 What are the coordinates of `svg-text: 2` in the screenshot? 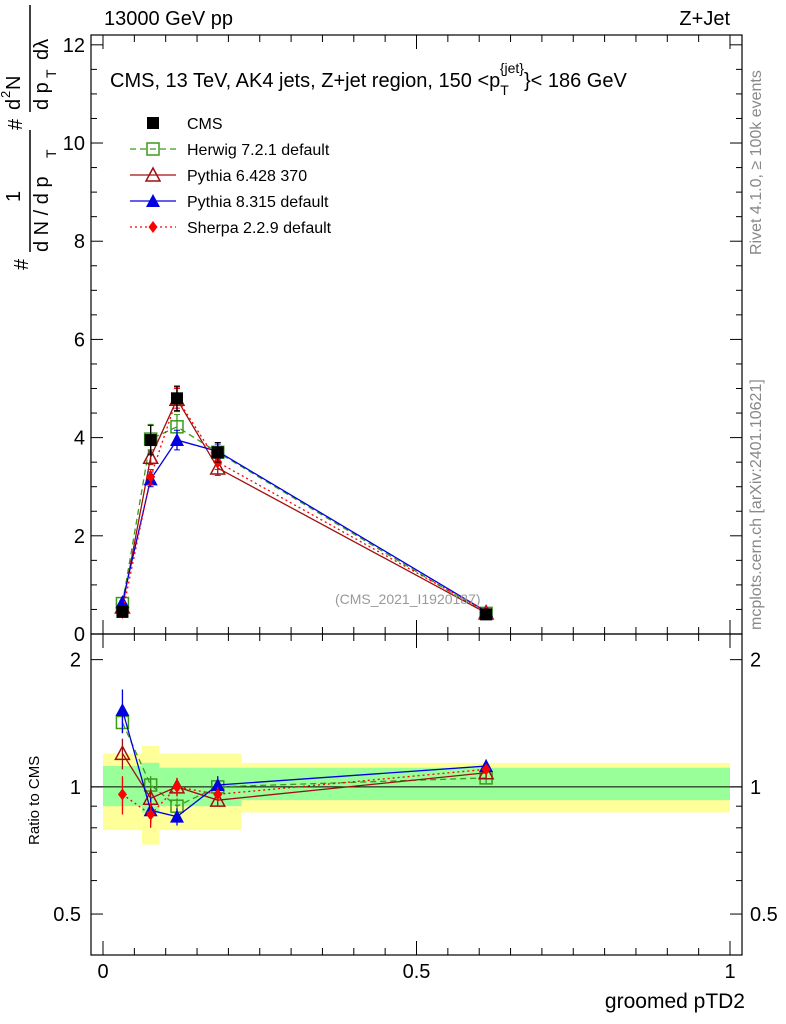 It's located at (6, 94).